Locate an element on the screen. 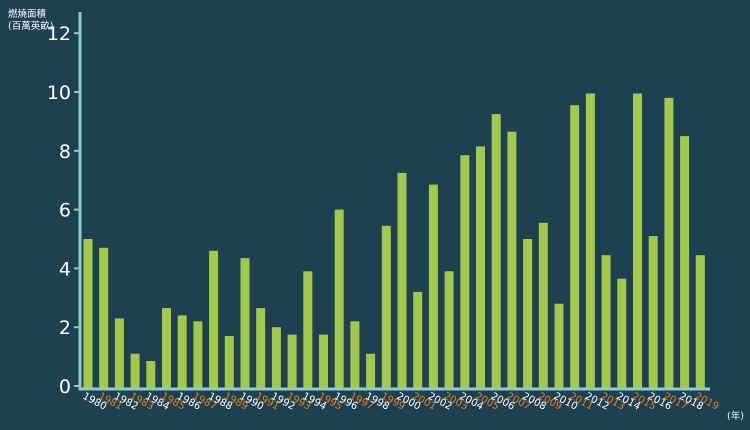 The height and width of the screenshot is (430, 750). y-tick-label: 0 is located at coordinates (65, 387).